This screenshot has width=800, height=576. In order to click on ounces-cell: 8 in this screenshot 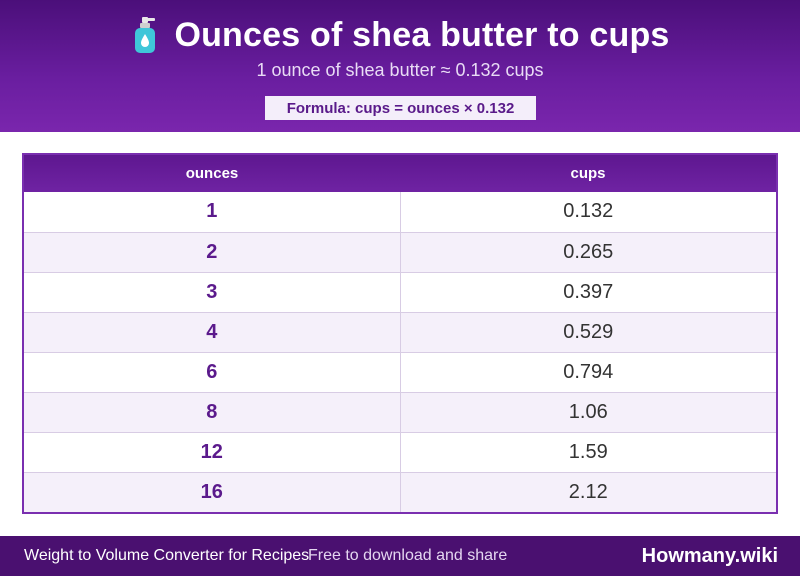, I will do `click(212, 412)`.